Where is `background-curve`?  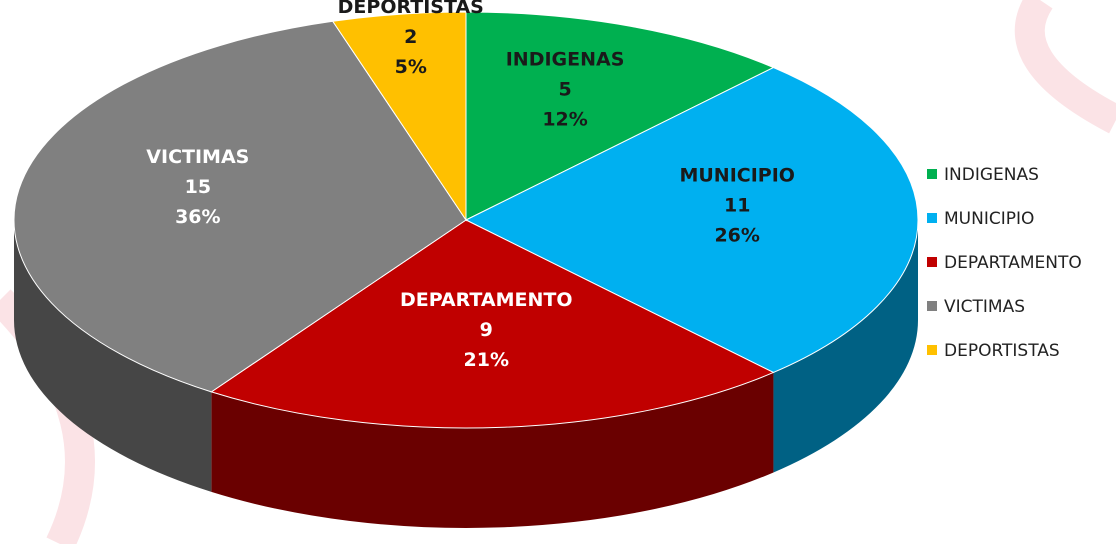 background-curve is located at coordinates (1065, 67).